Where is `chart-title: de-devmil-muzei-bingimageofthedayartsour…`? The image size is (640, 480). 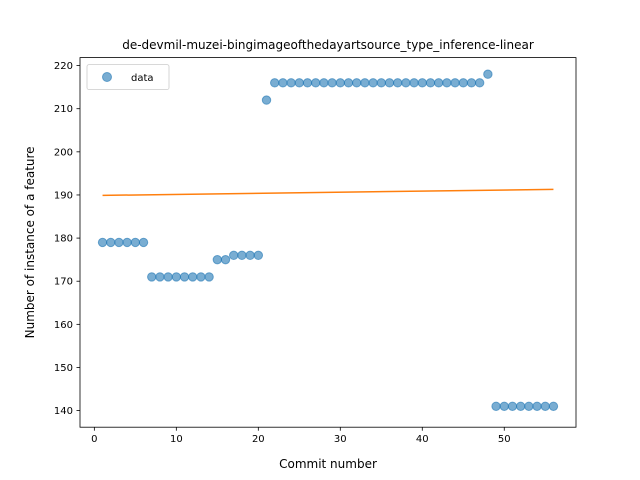
chart-title: de-devmil-muzei-bingimageofthedayartsour… is located at coordinates (328, 45).